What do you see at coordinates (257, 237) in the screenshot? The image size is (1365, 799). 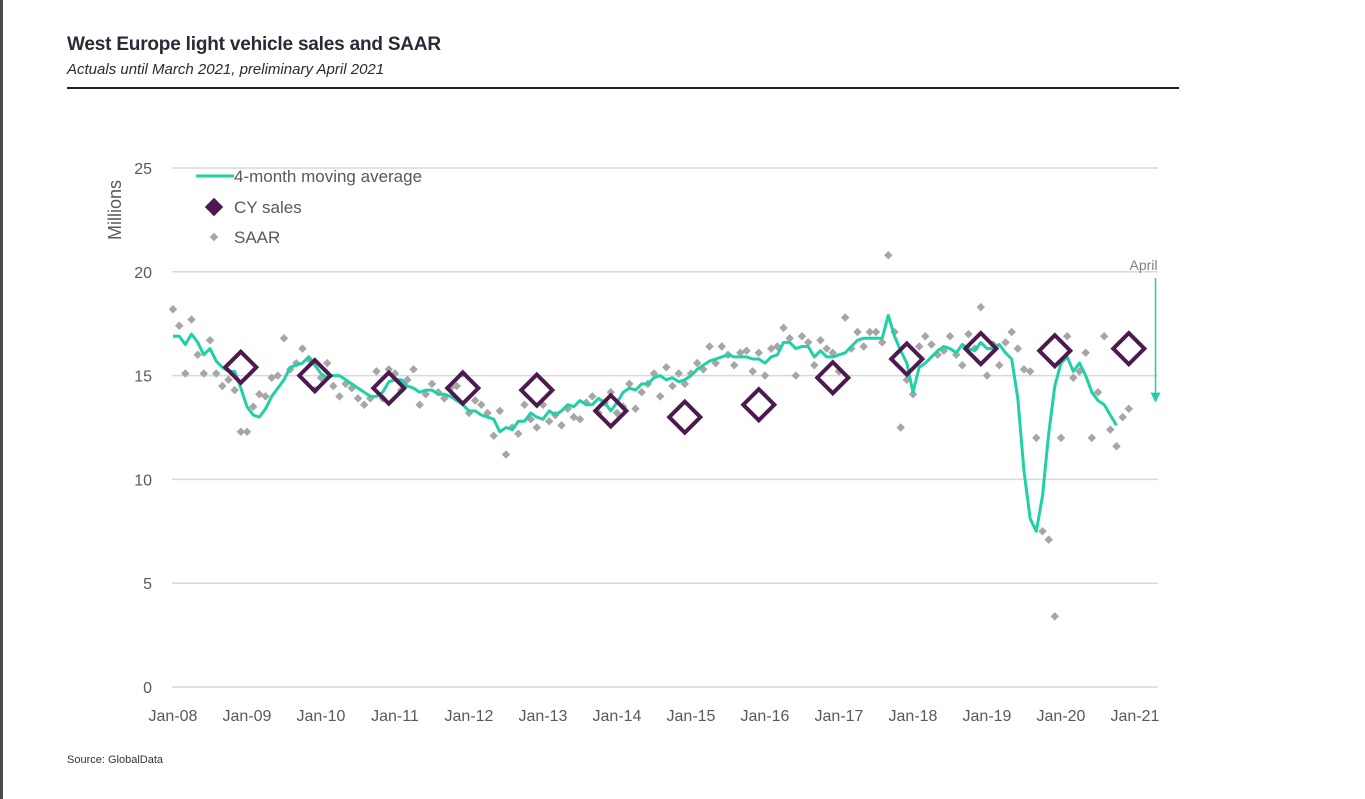 I see `legend-label-saar: SAAR` at bounding box center [257, 237].